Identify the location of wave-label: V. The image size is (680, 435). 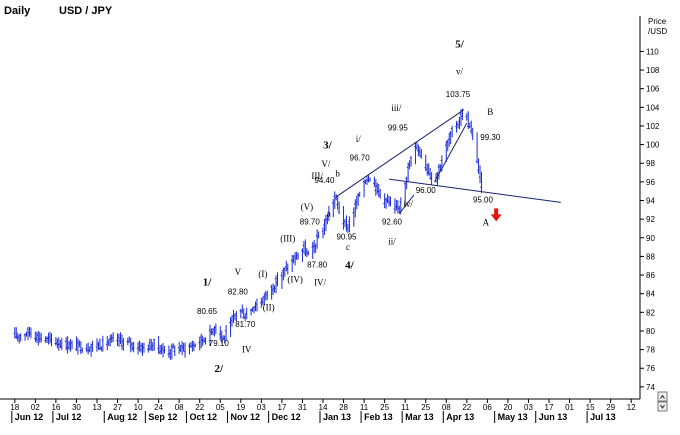
(238, 272).